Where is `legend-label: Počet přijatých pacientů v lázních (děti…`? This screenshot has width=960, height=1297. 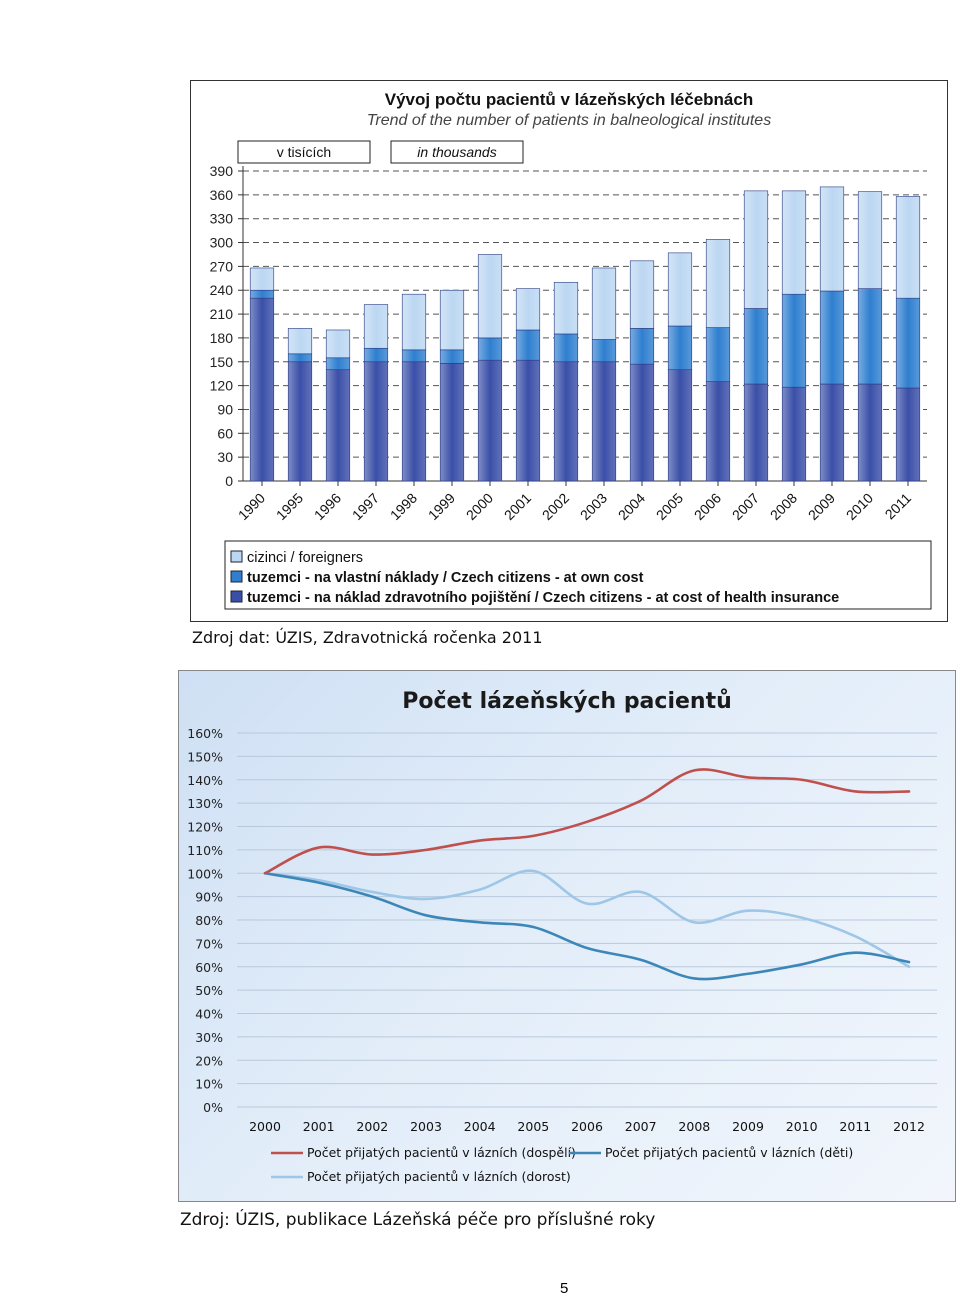 legend-label: Počet přijatých pacientů v lázních (děti… is located at coordinates (729, 1152).